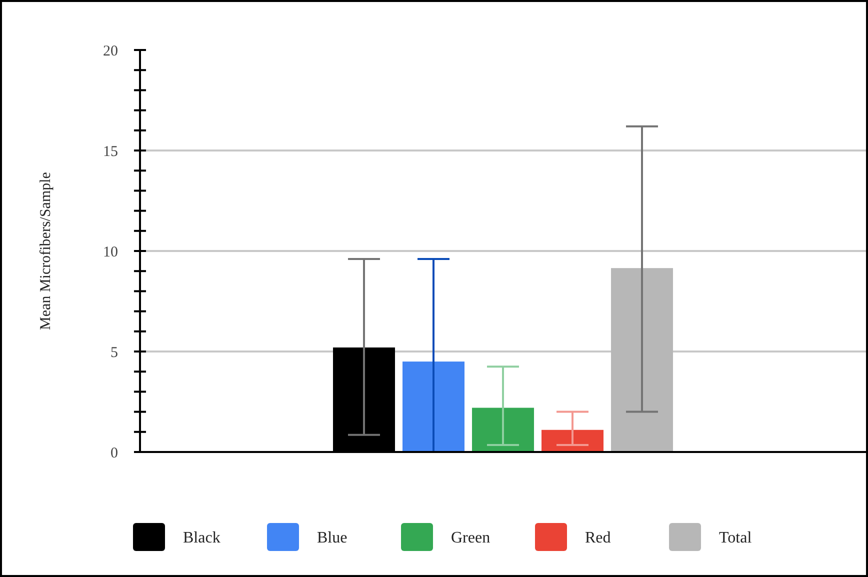 The image size is (868, 577). What do you see at coordinates (114, 453) in the screenshot?
I see `y-tick-label: 0` at bounding box center [114, 453].